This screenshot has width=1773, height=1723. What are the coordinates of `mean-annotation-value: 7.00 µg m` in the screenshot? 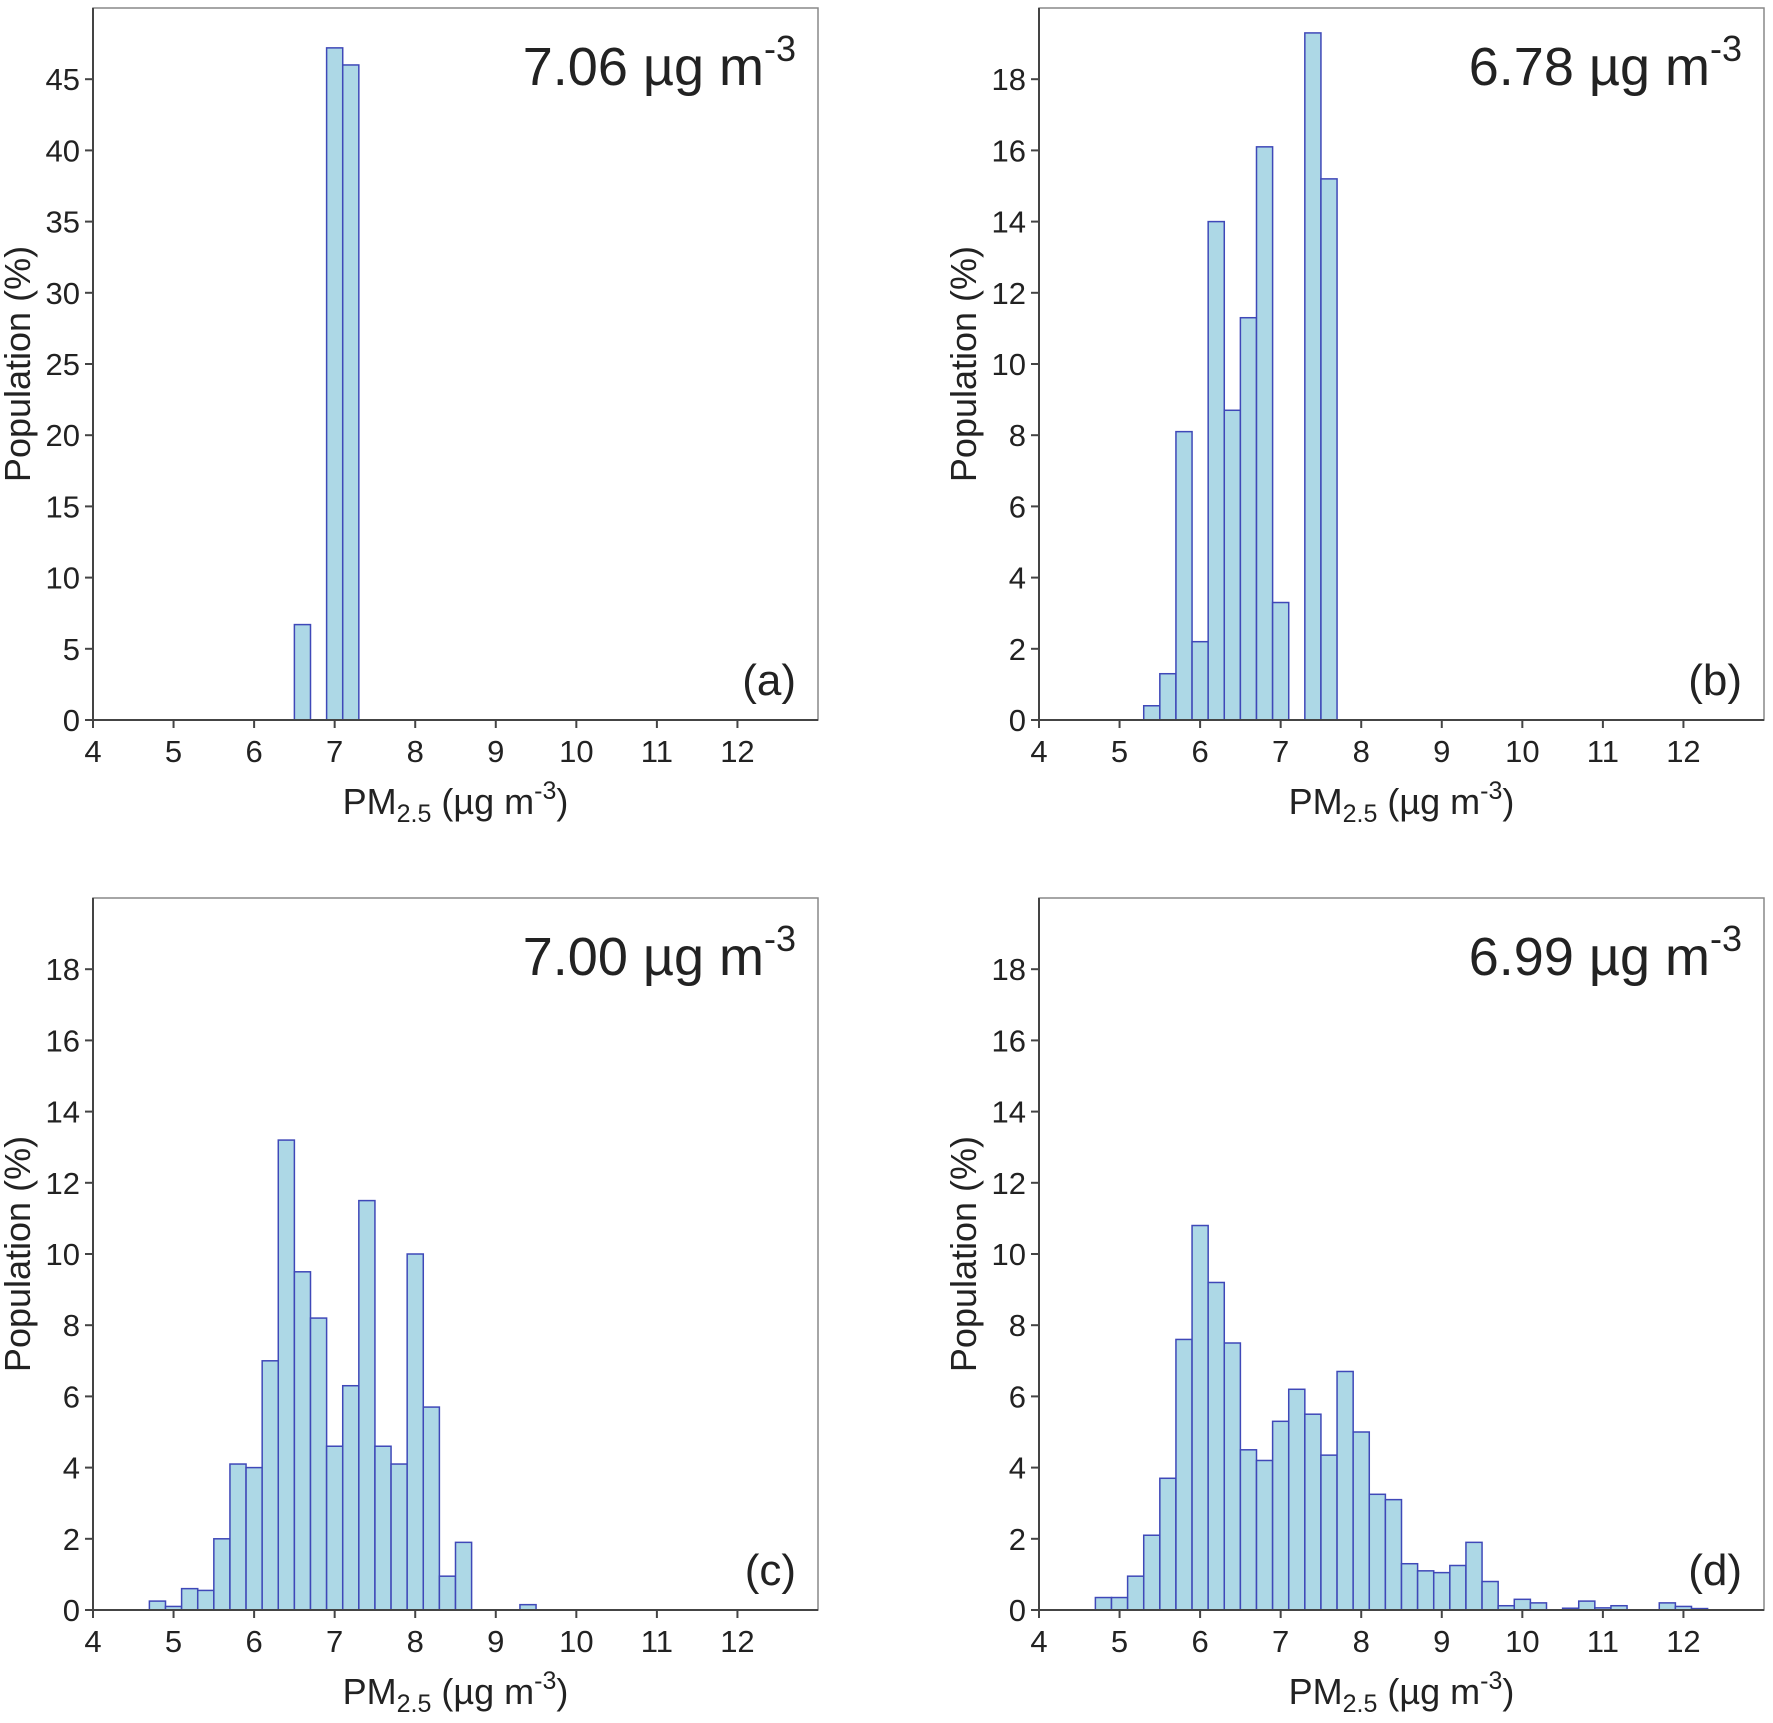 It's located at (643, 957).